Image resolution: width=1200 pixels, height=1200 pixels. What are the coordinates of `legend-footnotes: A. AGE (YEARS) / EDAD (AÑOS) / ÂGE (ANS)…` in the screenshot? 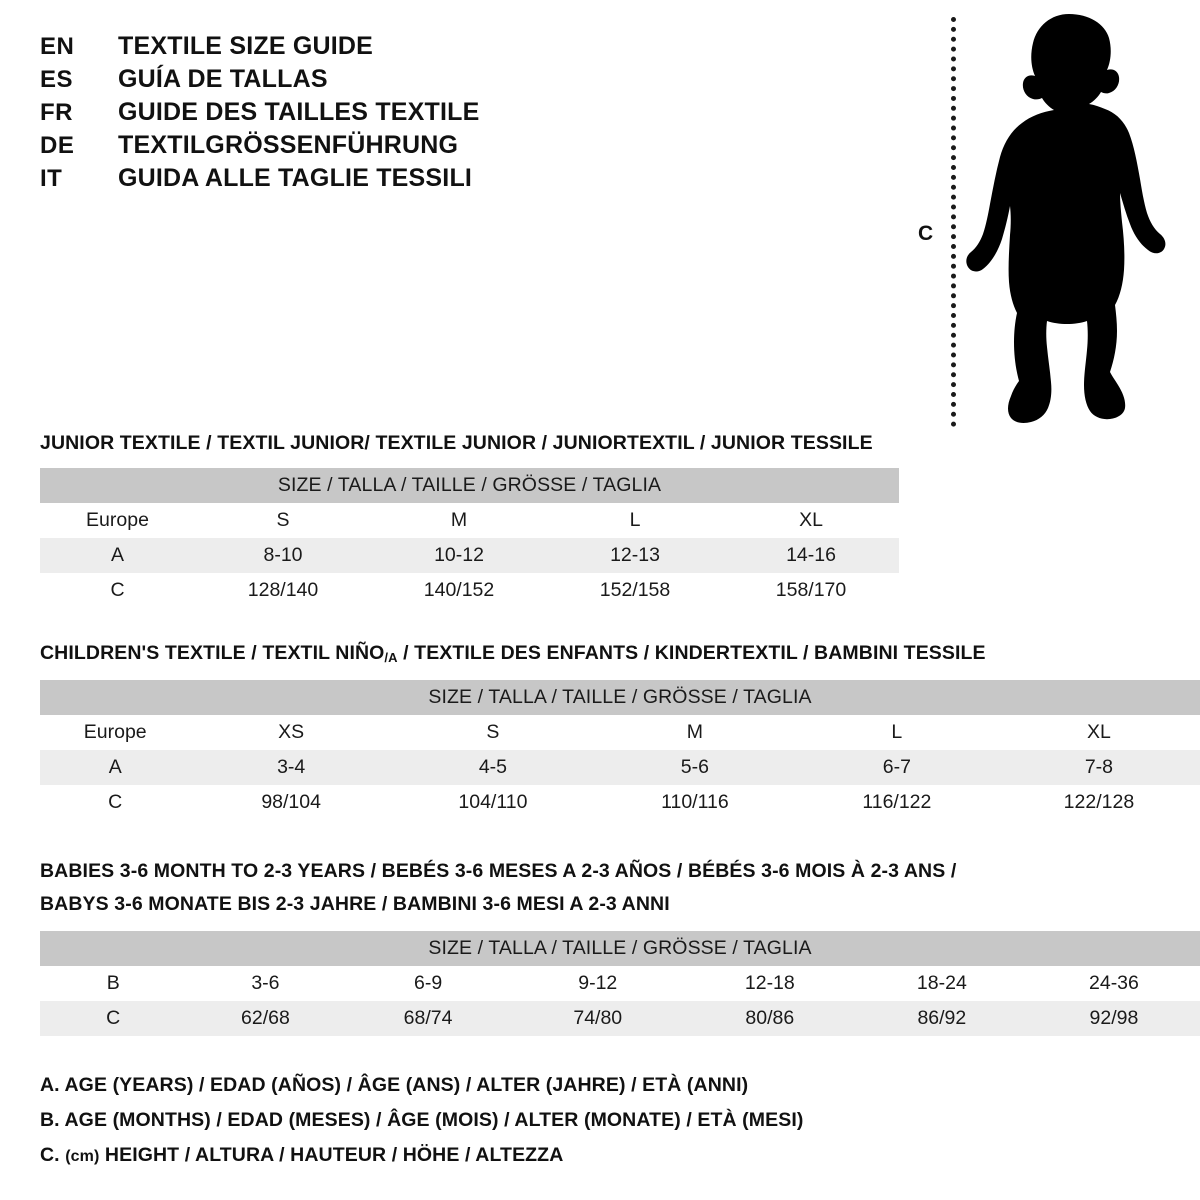 It's located at (490, 1121).